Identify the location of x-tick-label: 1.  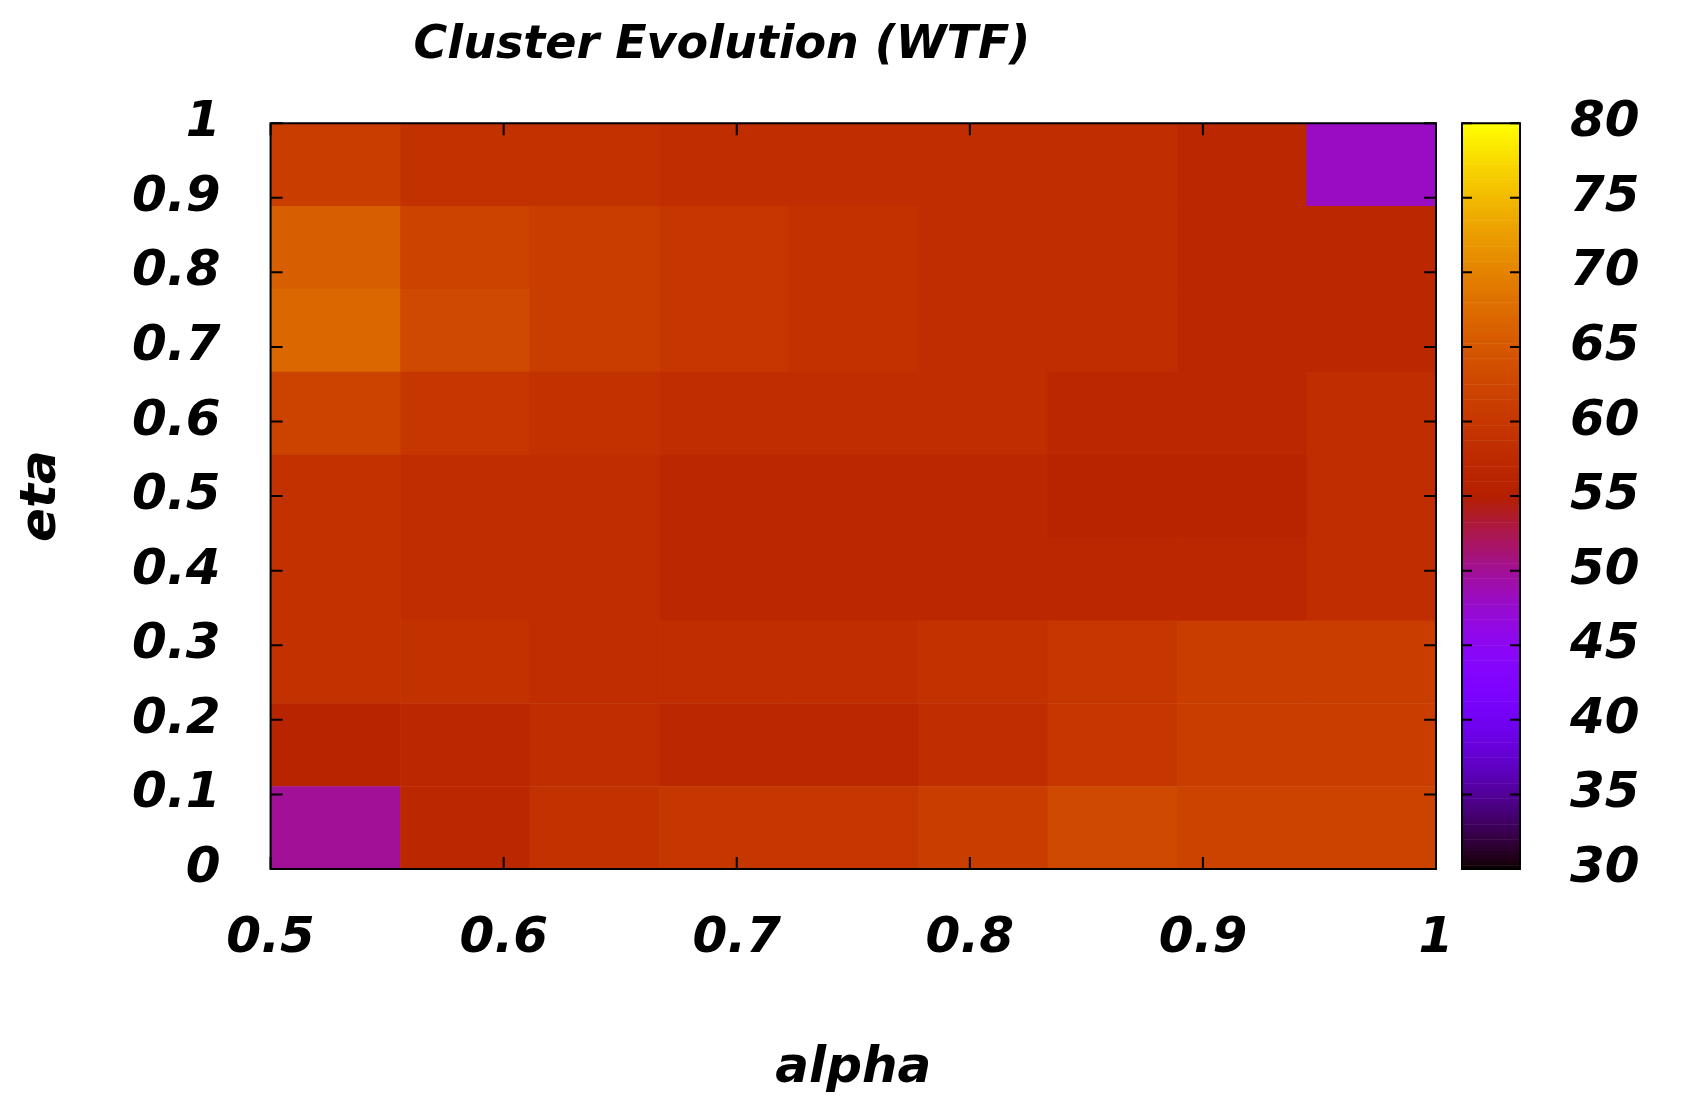
(1436, 934).